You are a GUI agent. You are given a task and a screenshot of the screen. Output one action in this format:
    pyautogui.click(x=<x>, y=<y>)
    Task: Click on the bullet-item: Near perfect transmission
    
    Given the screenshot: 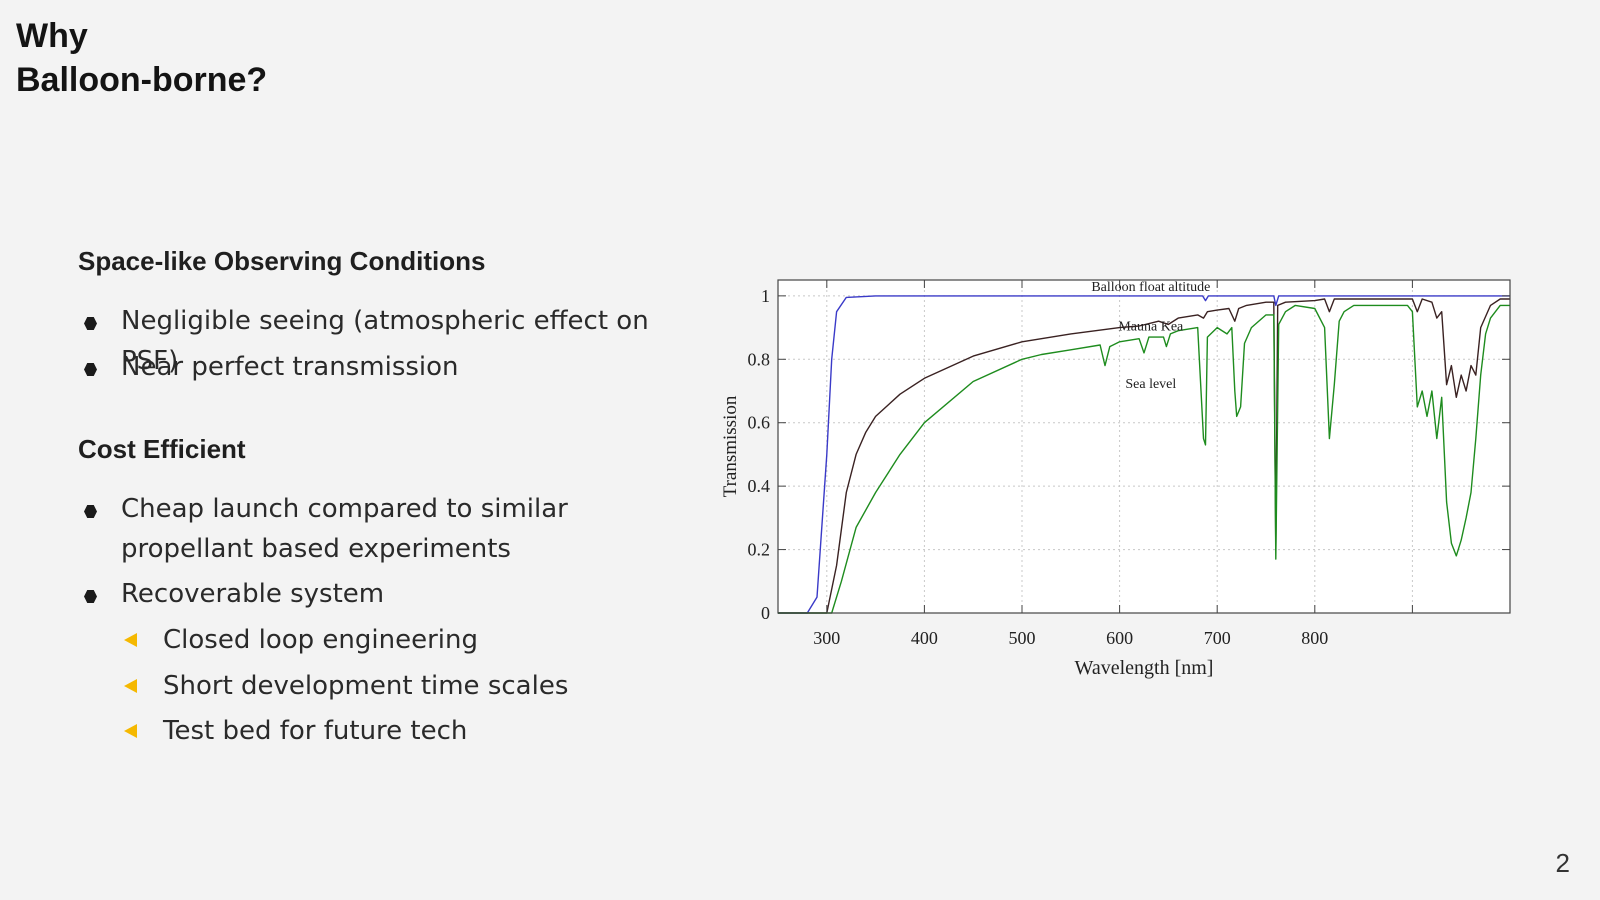 What is the action you would take?
    pyautogui.click(x=384, y=367)
    